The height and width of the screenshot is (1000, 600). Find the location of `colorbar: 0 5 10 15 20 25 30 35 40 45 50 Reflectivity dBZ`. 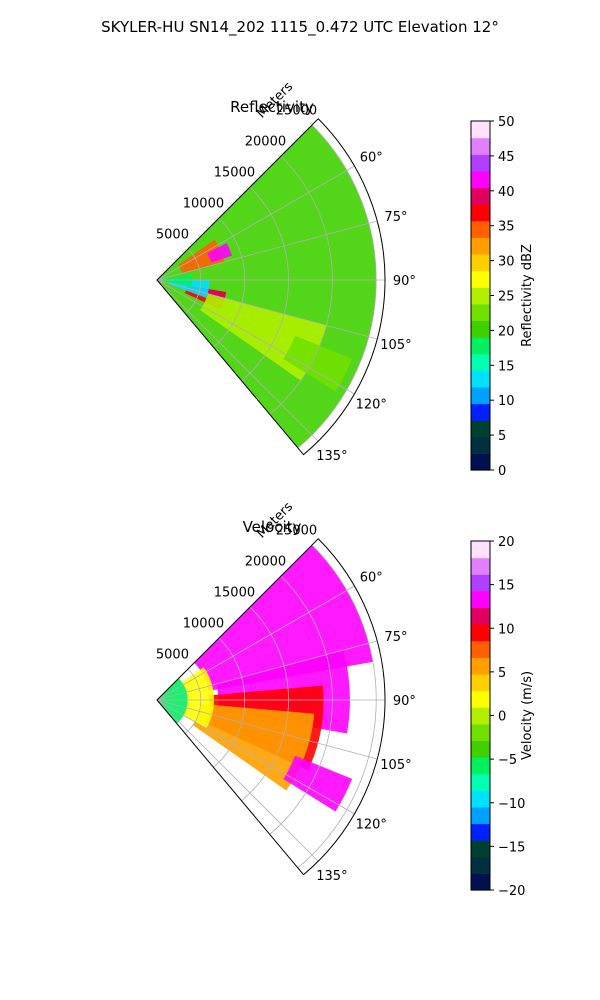

colorbar: 0 5 10 15 20 25 30 35 40 45 50 Reflectivity dBZ is located at coordinates (502, 297).